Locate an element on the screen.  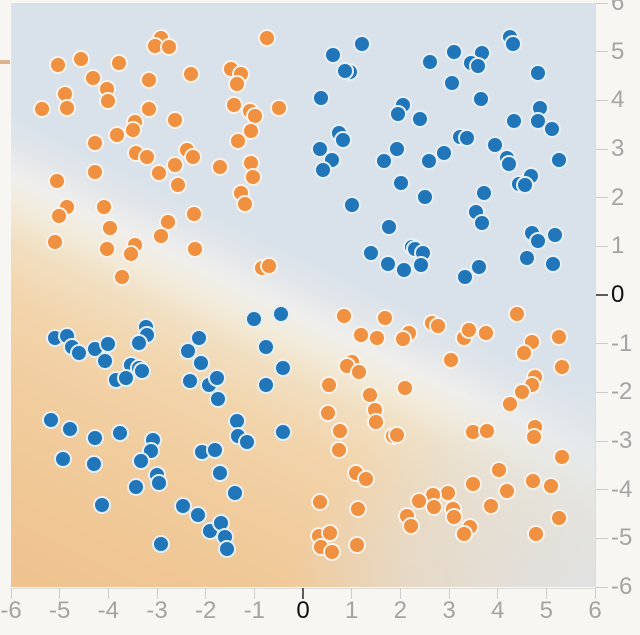
x-axis-label--6: -6 is located at coordinates (11, 610).